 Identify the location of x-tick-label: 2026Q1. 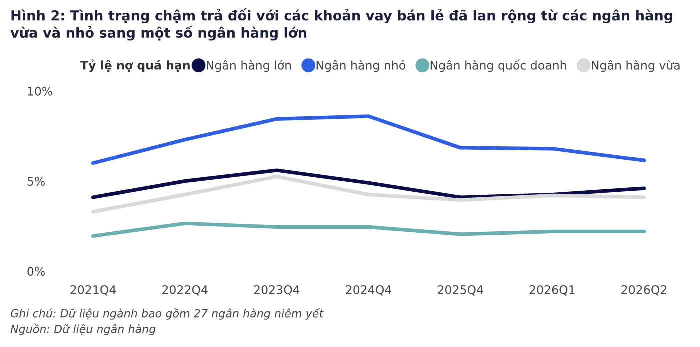
(552, 290).